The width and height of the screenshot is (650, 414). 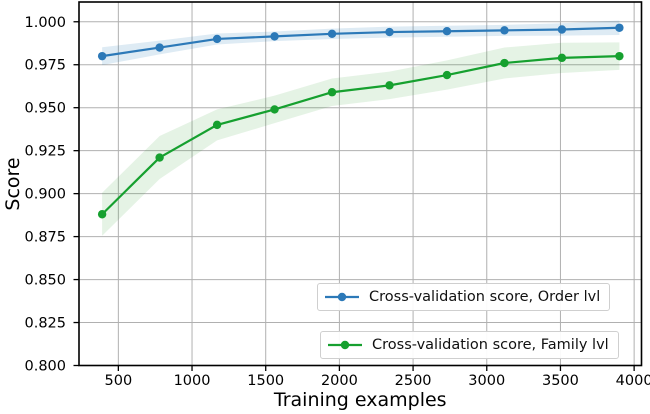 I want to click on x-tick-label: 3000, so click(x=486, y=381).